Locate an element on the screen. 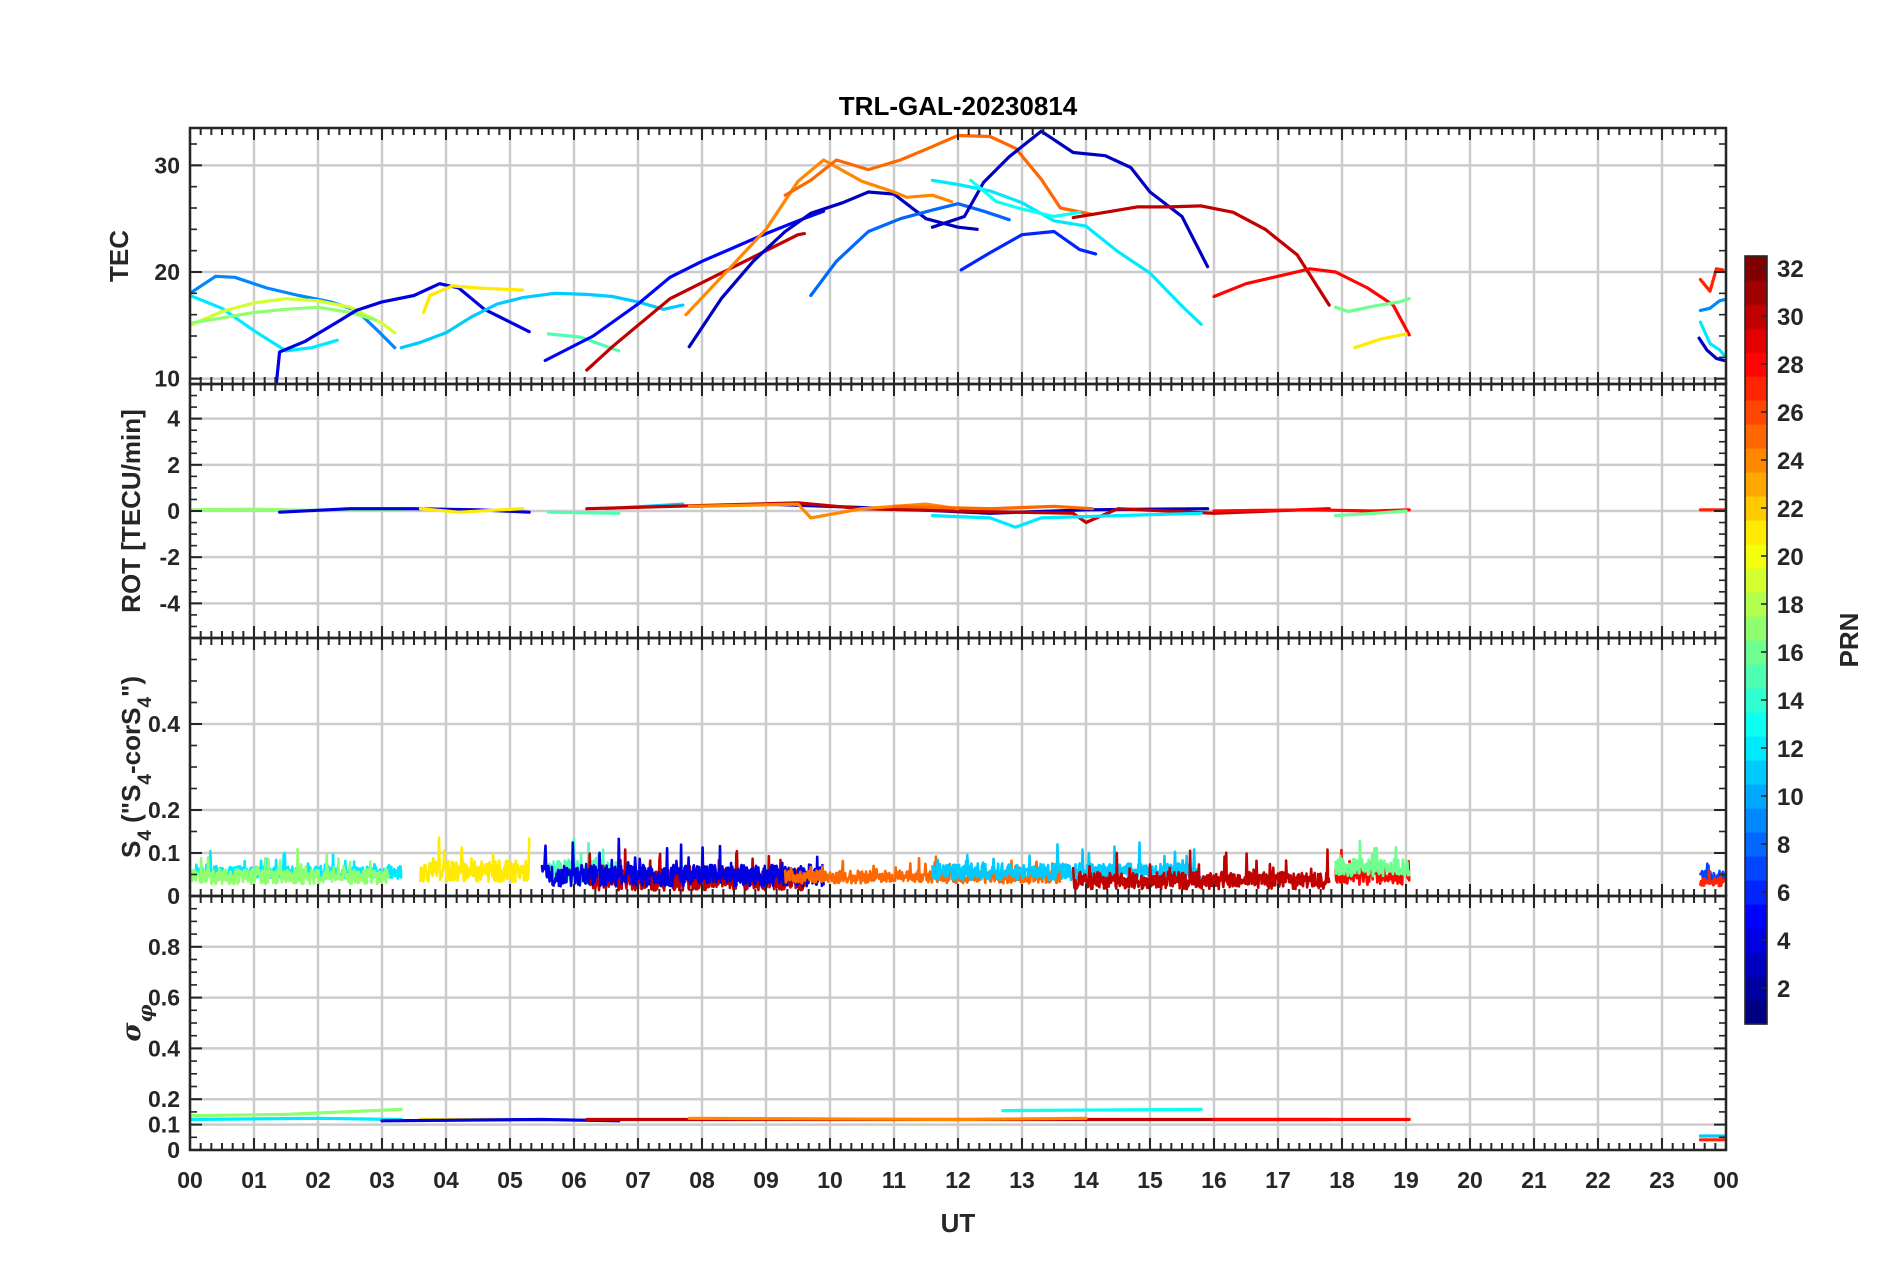  colorbar-tick-label: 24 is located at coordinates (1790, 461).